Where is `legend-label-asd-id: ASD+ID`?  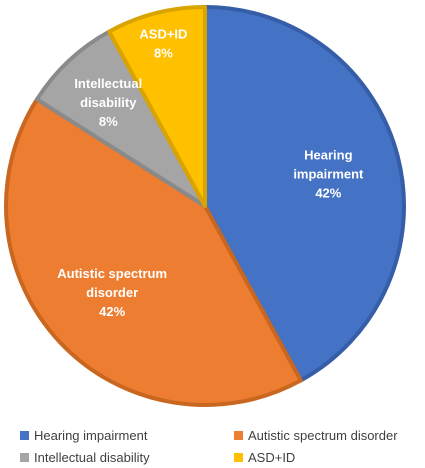 legend-label-asd-id: ASD+ID is located at coordinates (272, 457).